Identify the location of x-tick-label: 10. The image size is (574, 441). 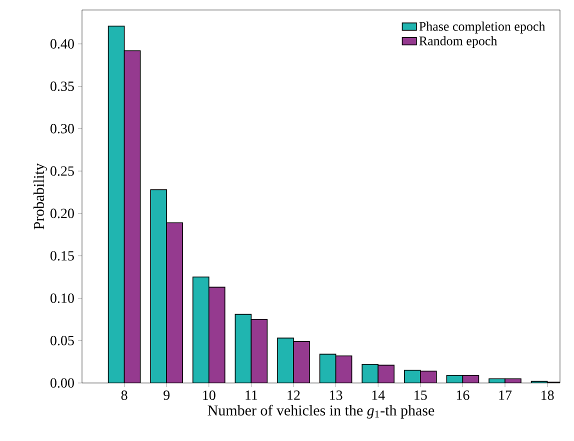
(209, 395).